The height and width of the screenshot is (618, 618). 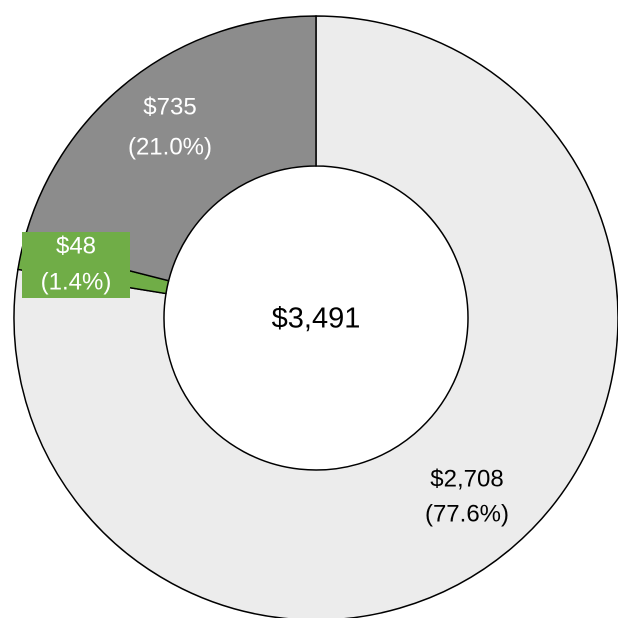 What do you see at coordinates (76, 265) in the screenshot?
I see `label-background` at bounding box center [76, 265].